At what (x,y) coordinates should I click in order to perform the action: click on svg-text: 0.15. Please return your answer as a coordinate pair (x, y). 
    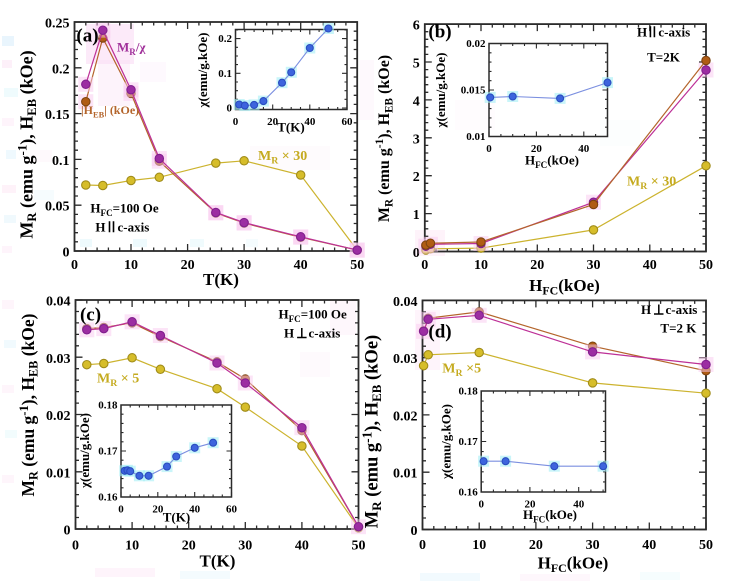
    Looking at the image, I should click on (57, 115).